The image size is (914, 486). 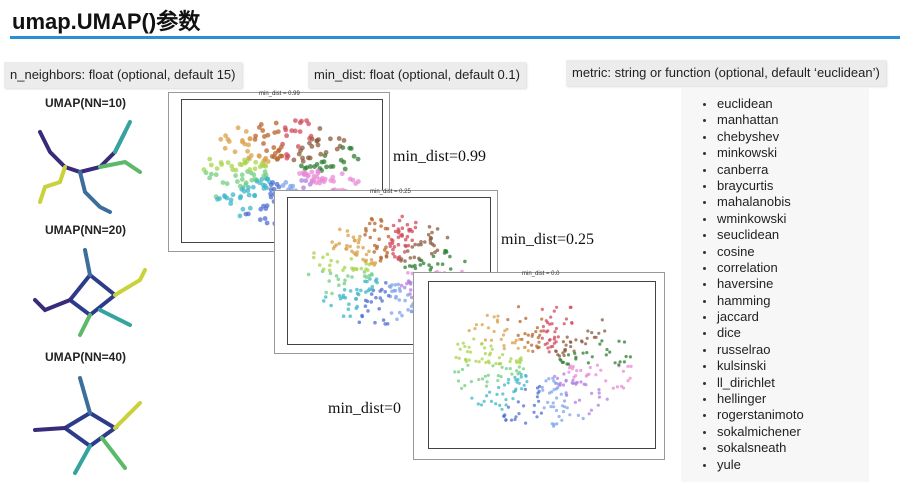 I want to click on metric-item: sokalmichener, so click(x=753, y=432).